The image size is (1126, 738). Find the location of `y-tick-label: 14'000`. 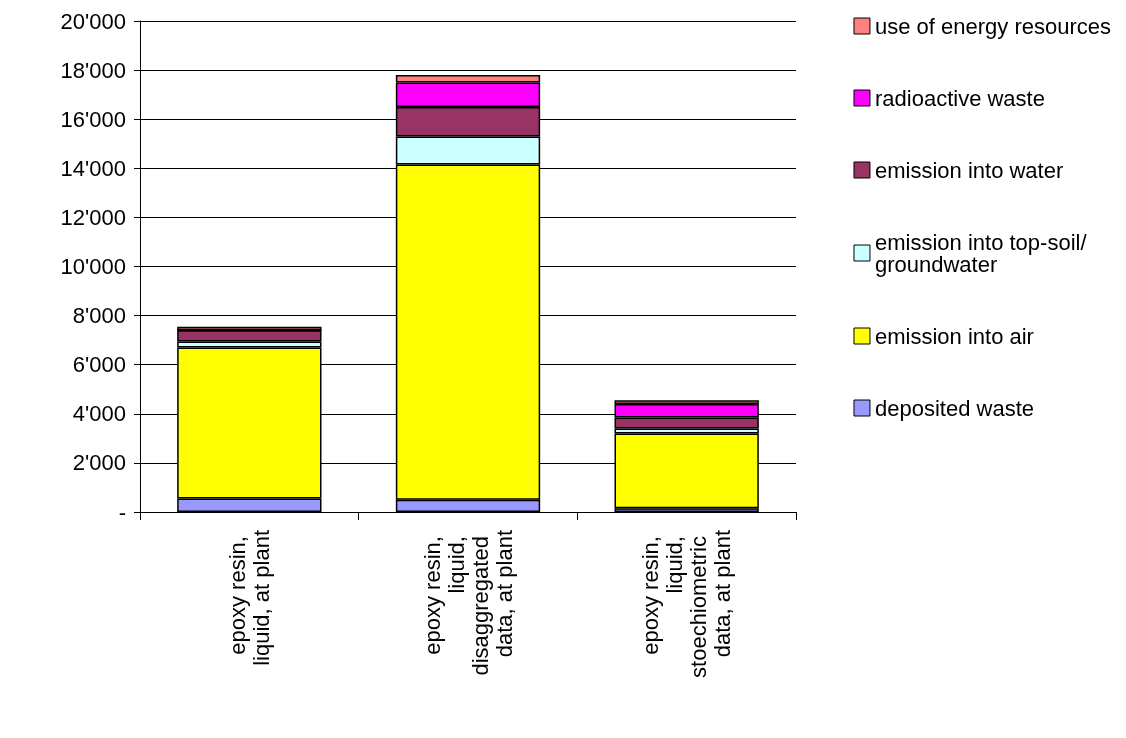

y-tick-label: 14'000 is located at coordinates (93, 168).